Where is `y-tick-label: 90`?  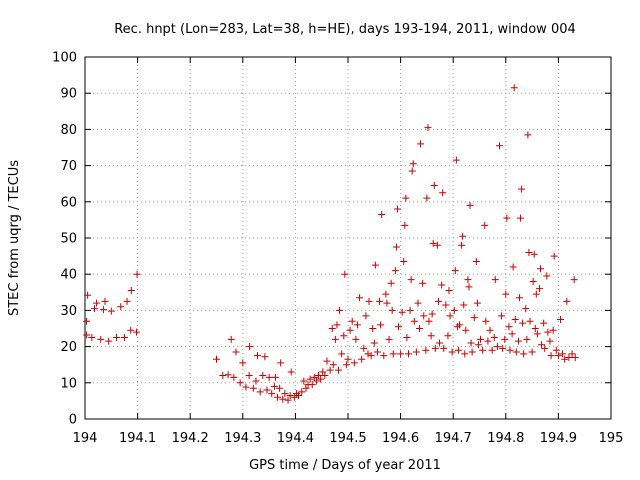 y-tick-label: 90 is located at coordinates (68, 94).